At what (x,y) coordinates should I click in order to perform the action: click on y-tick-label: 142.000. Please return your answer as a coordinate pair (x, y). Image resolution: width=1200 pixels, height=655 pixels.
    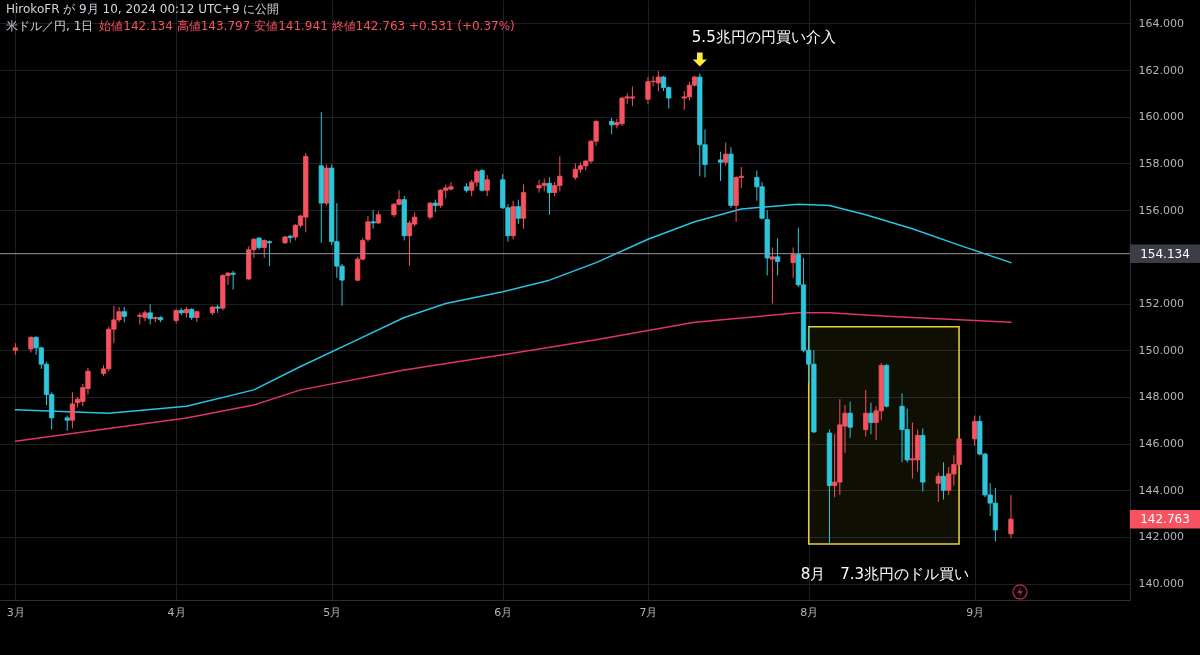
    Looking at the image, I should click on (1161, 537).